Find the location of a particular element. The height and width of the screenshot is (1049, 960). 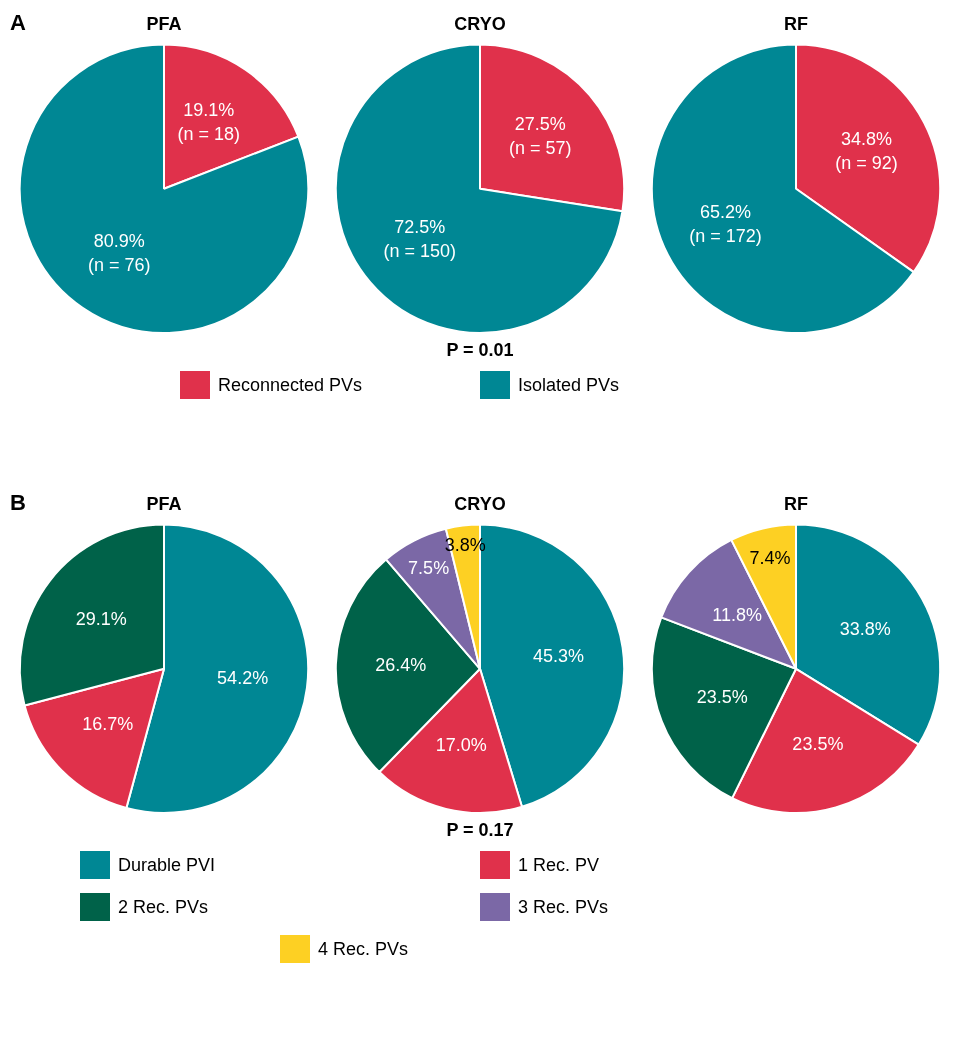

data-label: 72.5% (n = 150) is located at coordinates (419, 239).